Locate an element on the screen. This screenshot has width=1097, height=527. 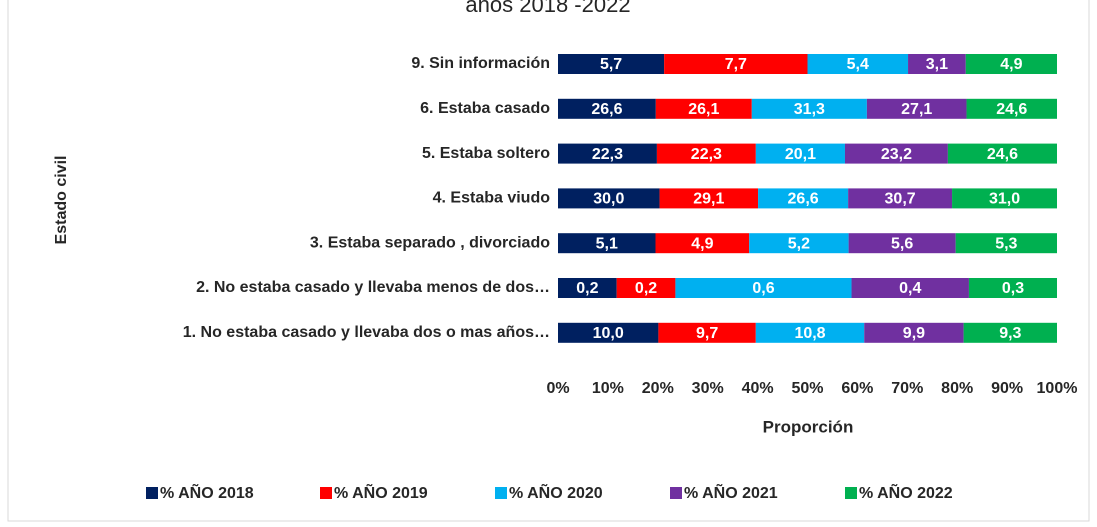
data-label: 0,6 is located at coordinates (763, 288).